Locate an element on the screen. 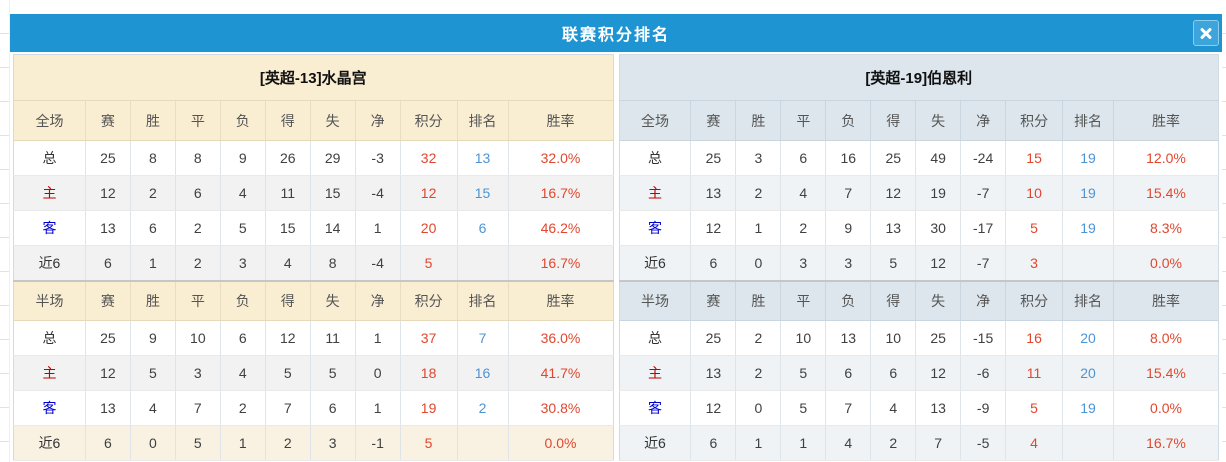  points-cell: 16 is located at coordinates (1034, 338).